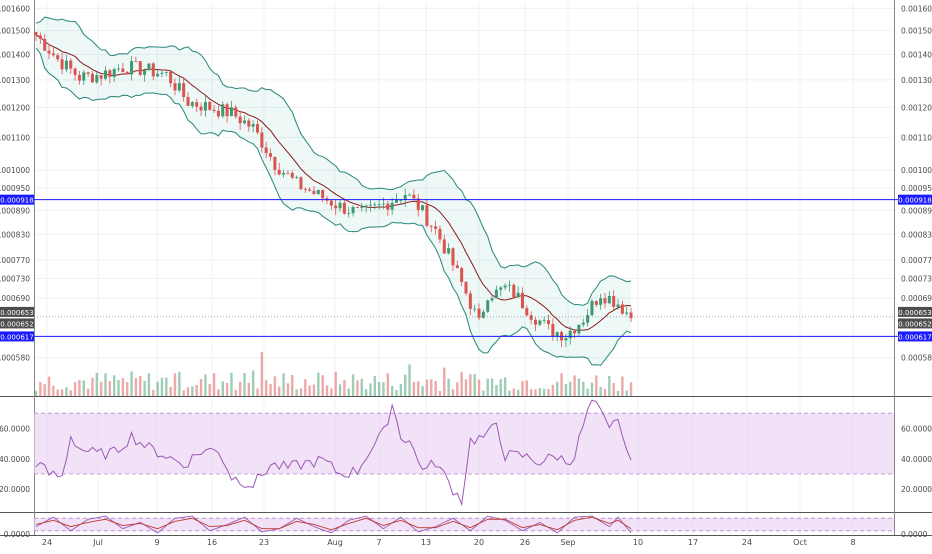  I want to click on price-tick-left: 0.000730, so click(15, 279).